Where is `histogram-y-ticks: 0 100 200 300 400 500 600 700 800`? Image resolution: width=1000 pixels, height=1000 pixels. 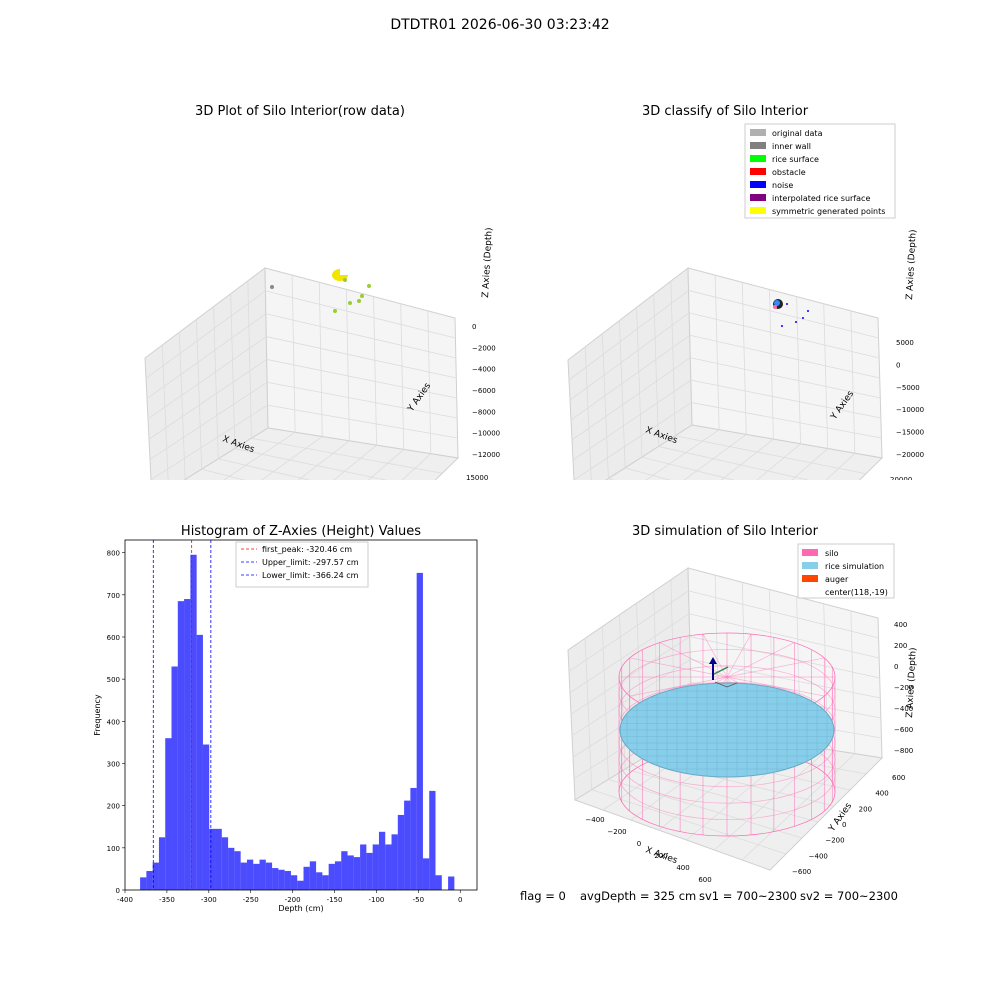 histogram-y-ticks: 0 100 200 300 400 500 600 700 800 is located at coordinates (116, 722).